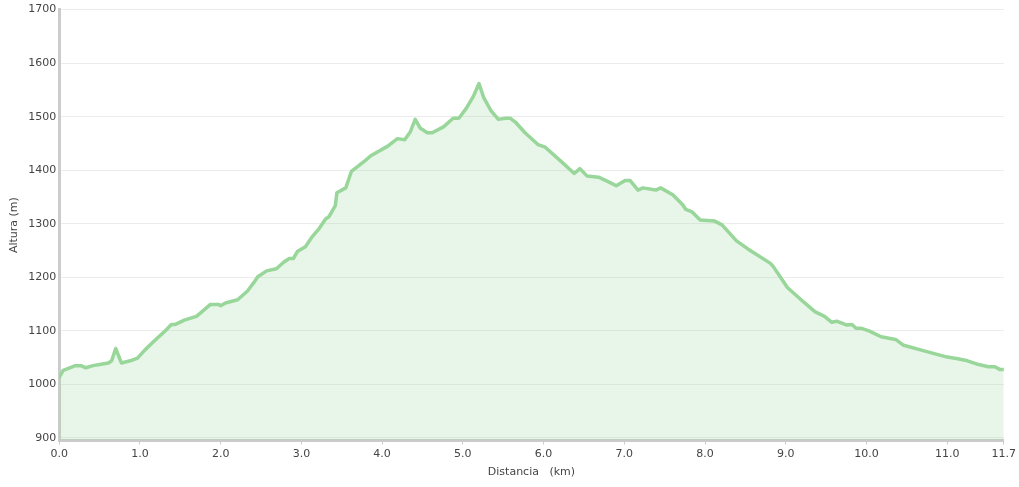  I want to click on x-tick-label: 6.0, so click(543, 454).